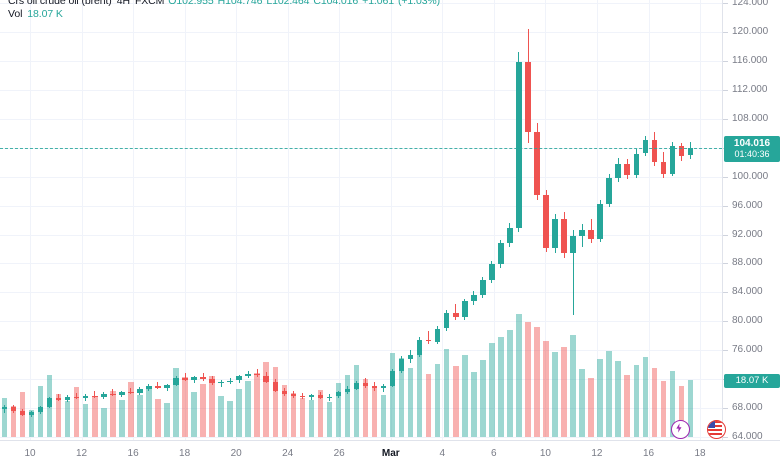 This screenshot has height=471, width=780. I want to click on lightning-bolt-icon, so click(680, 429).